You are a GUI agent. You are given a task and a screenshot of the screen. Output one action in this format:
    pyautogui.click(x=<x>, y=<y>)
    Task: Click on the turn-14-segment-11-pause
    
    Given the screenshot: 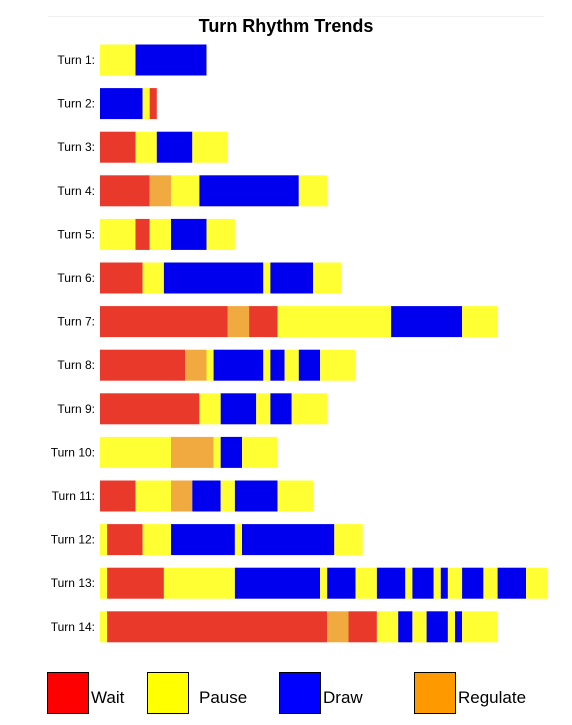 What is the action you would take?
    pyautogui.click(x=480, y=627)
    